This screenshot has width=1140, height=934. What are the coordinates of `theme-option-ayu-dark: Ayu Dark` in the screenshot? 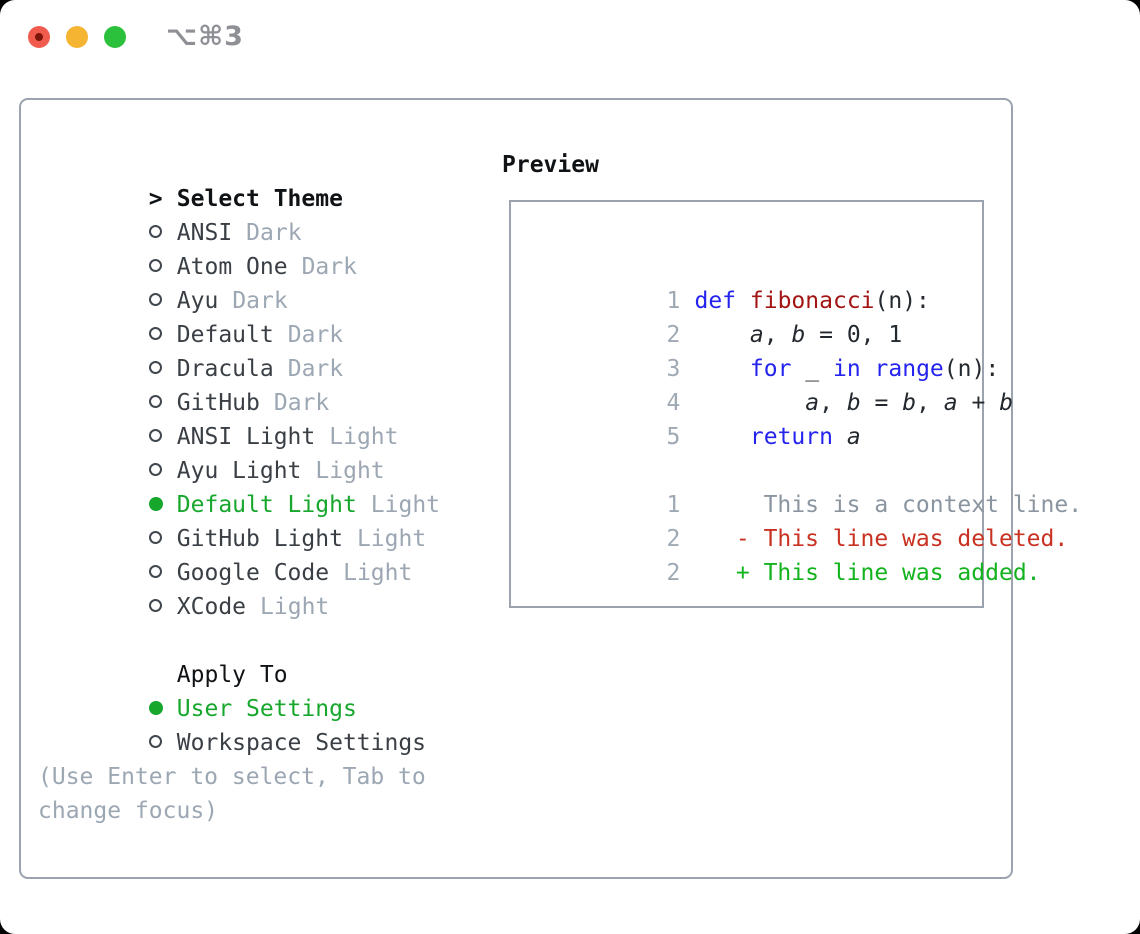 It's located at (239, 282).